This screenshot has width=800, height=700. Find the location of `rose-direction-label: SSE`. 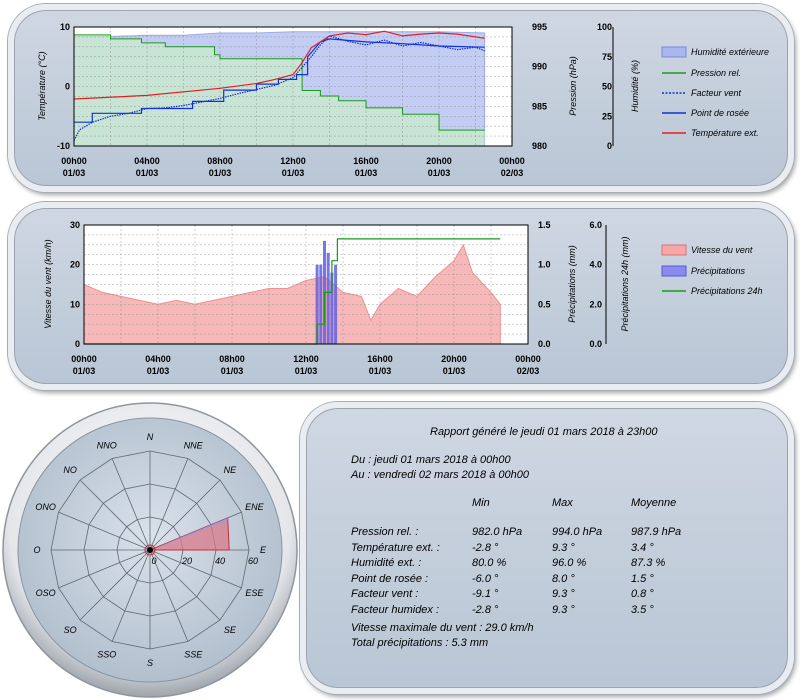

rose-direction-label: SSE is located at coordinates (193, 654).